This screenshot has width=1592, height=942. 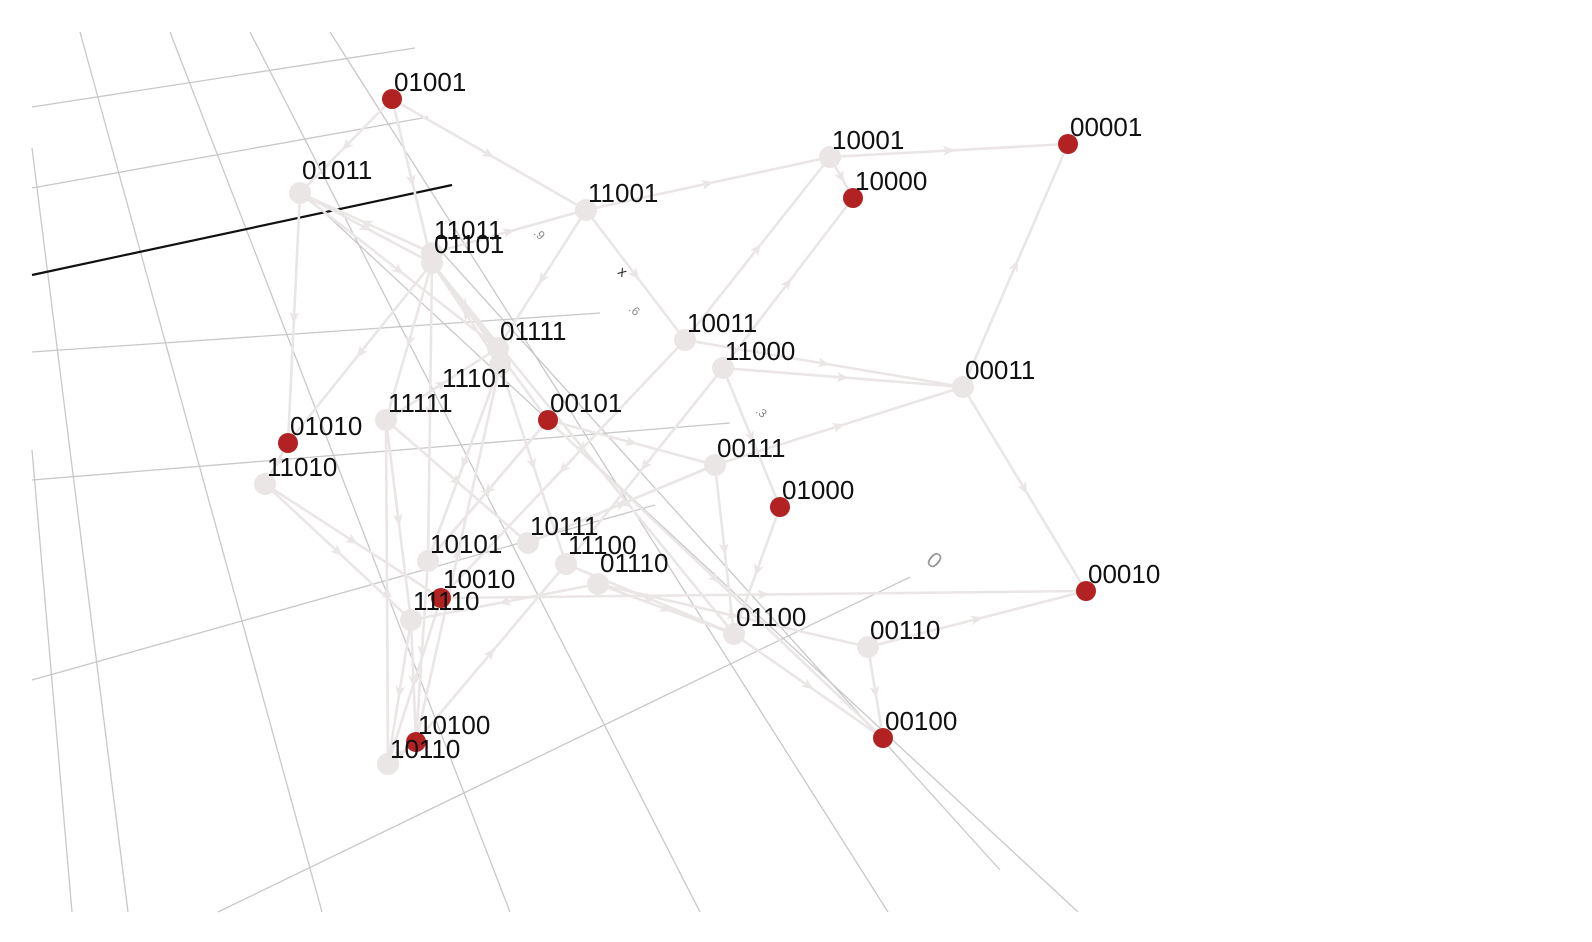 I want to click on node-label: 01101, so click(x=469, y=244).